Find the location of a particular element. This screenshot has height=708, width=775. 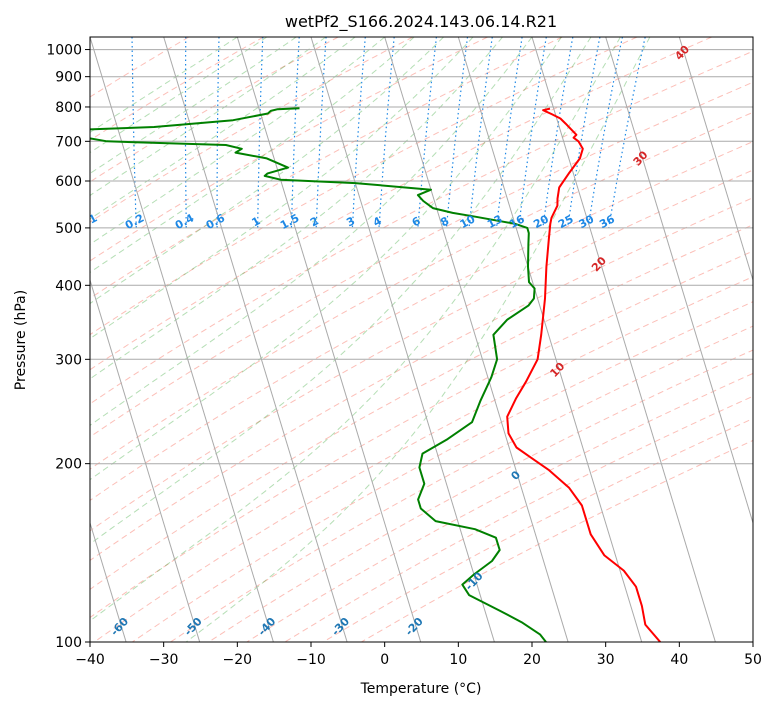

x-tick-label: −20 is located at coordinates (238, 660).